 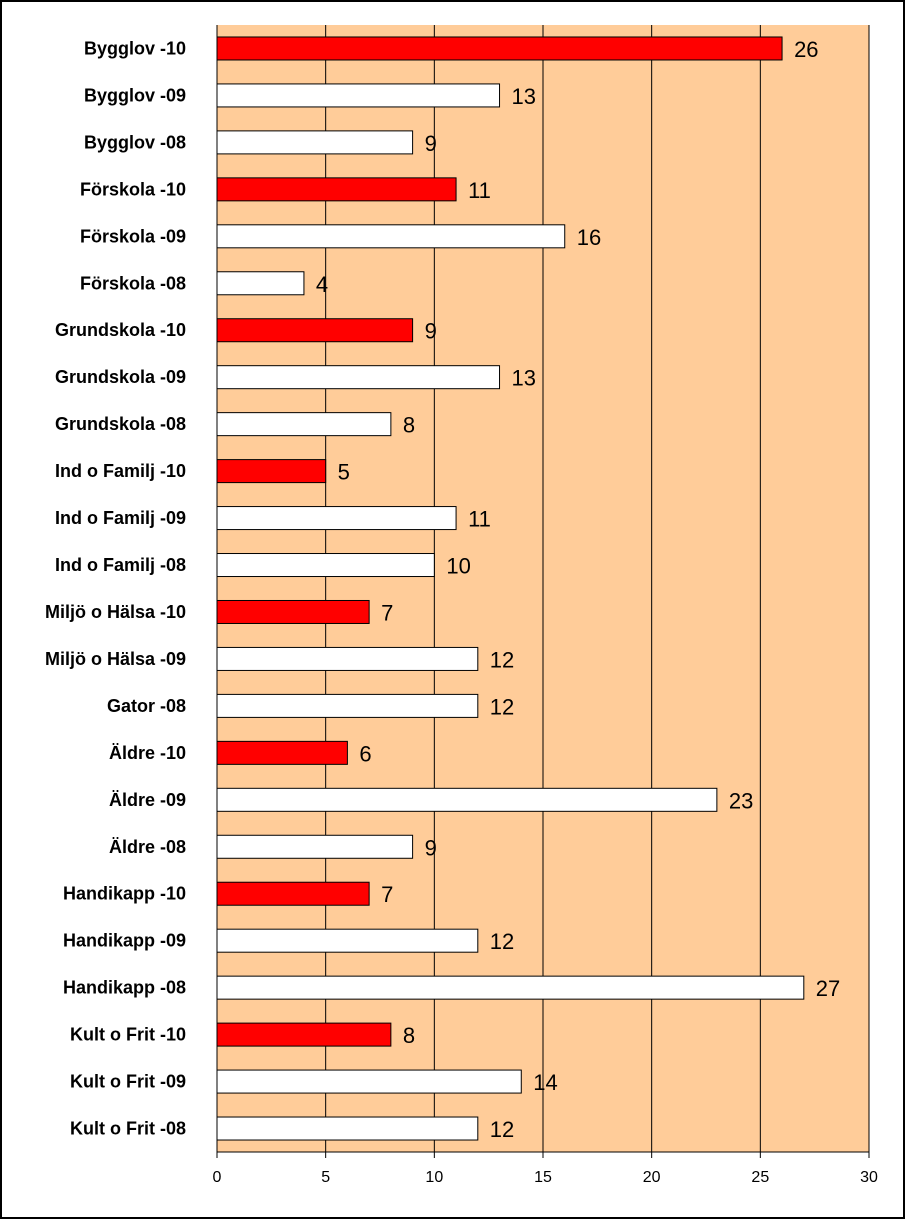 I want to click on category-label: Bygglov -09, so click(x=135, y=95).